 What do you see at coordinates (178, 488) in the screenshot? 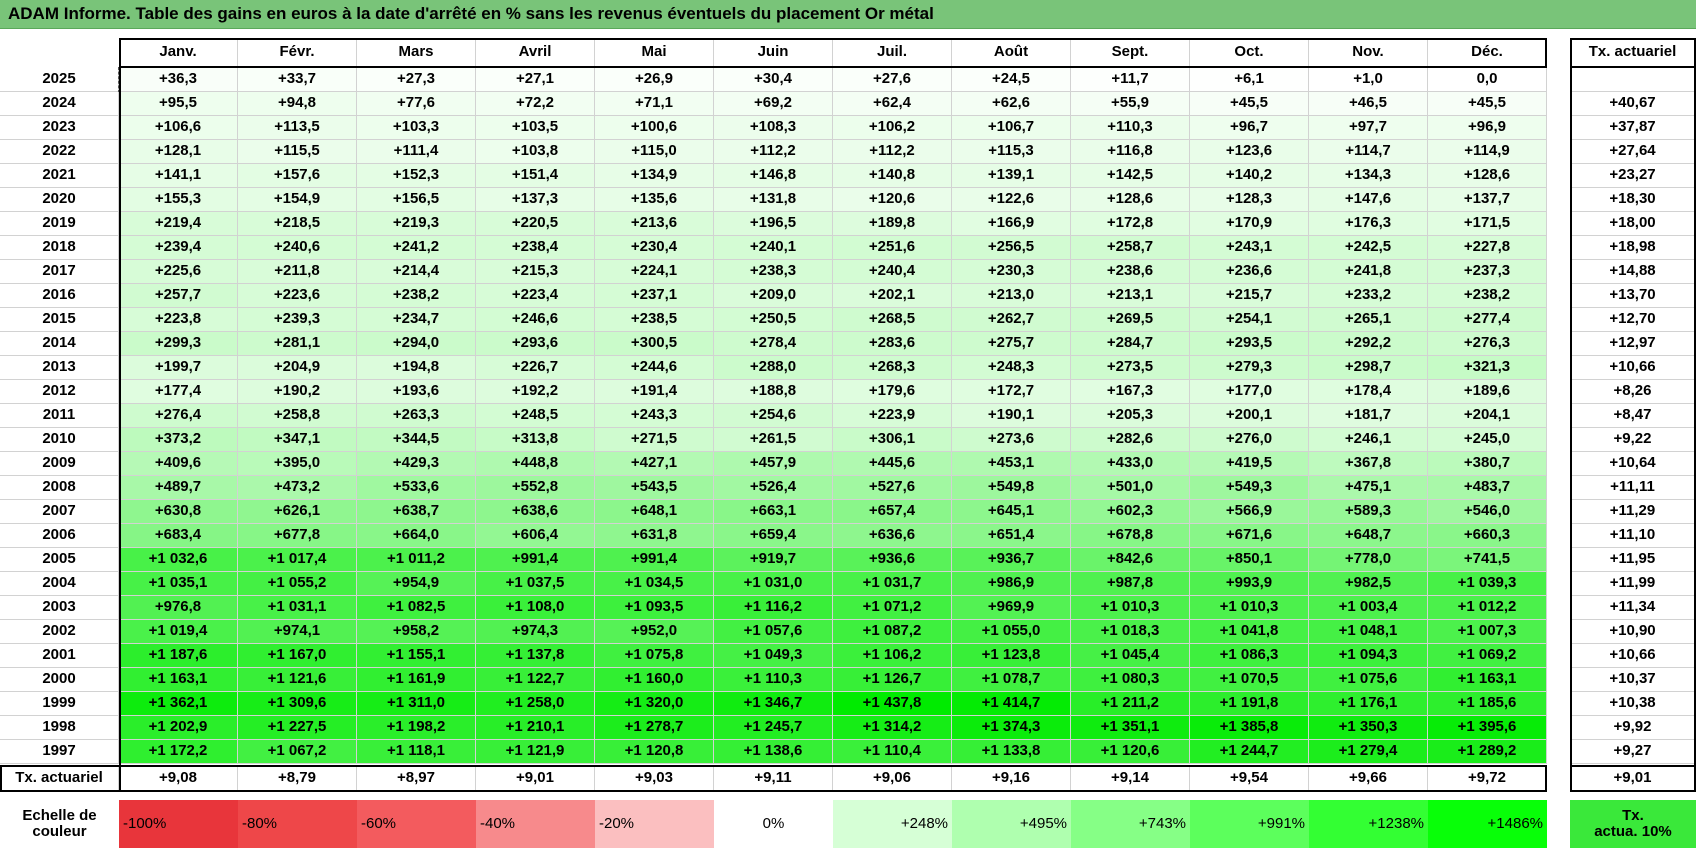
I see `value-cell: +489,7` at bounding box center [178, 488].